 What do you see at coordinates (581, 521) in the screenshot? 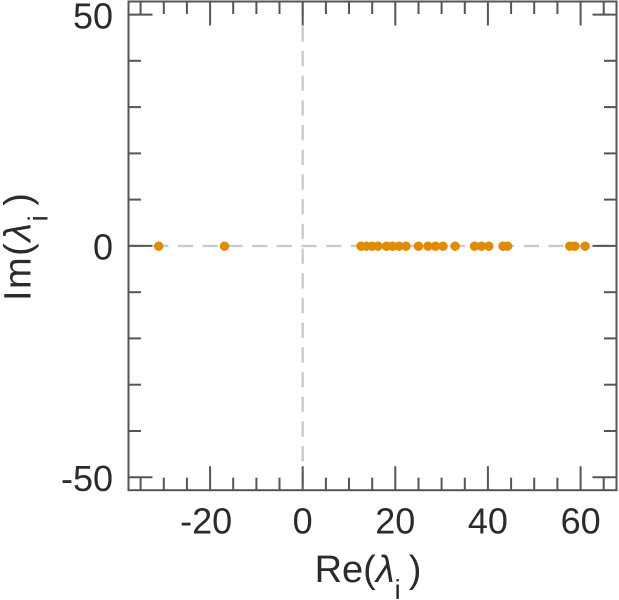
I see `svg-text: 60` at bounding box center [581, 521].